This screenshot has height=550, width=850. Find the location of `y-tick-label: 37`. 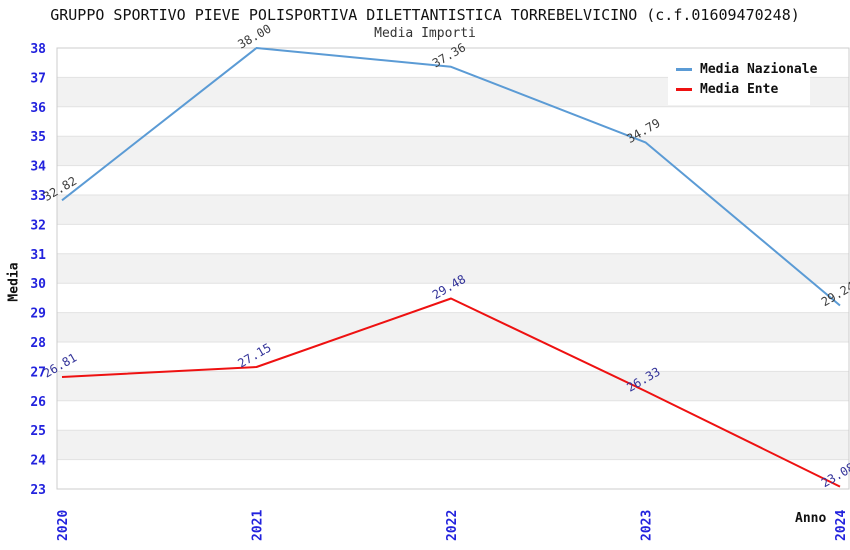

y-tick-label: 37 is located at coordinates (38, 78).